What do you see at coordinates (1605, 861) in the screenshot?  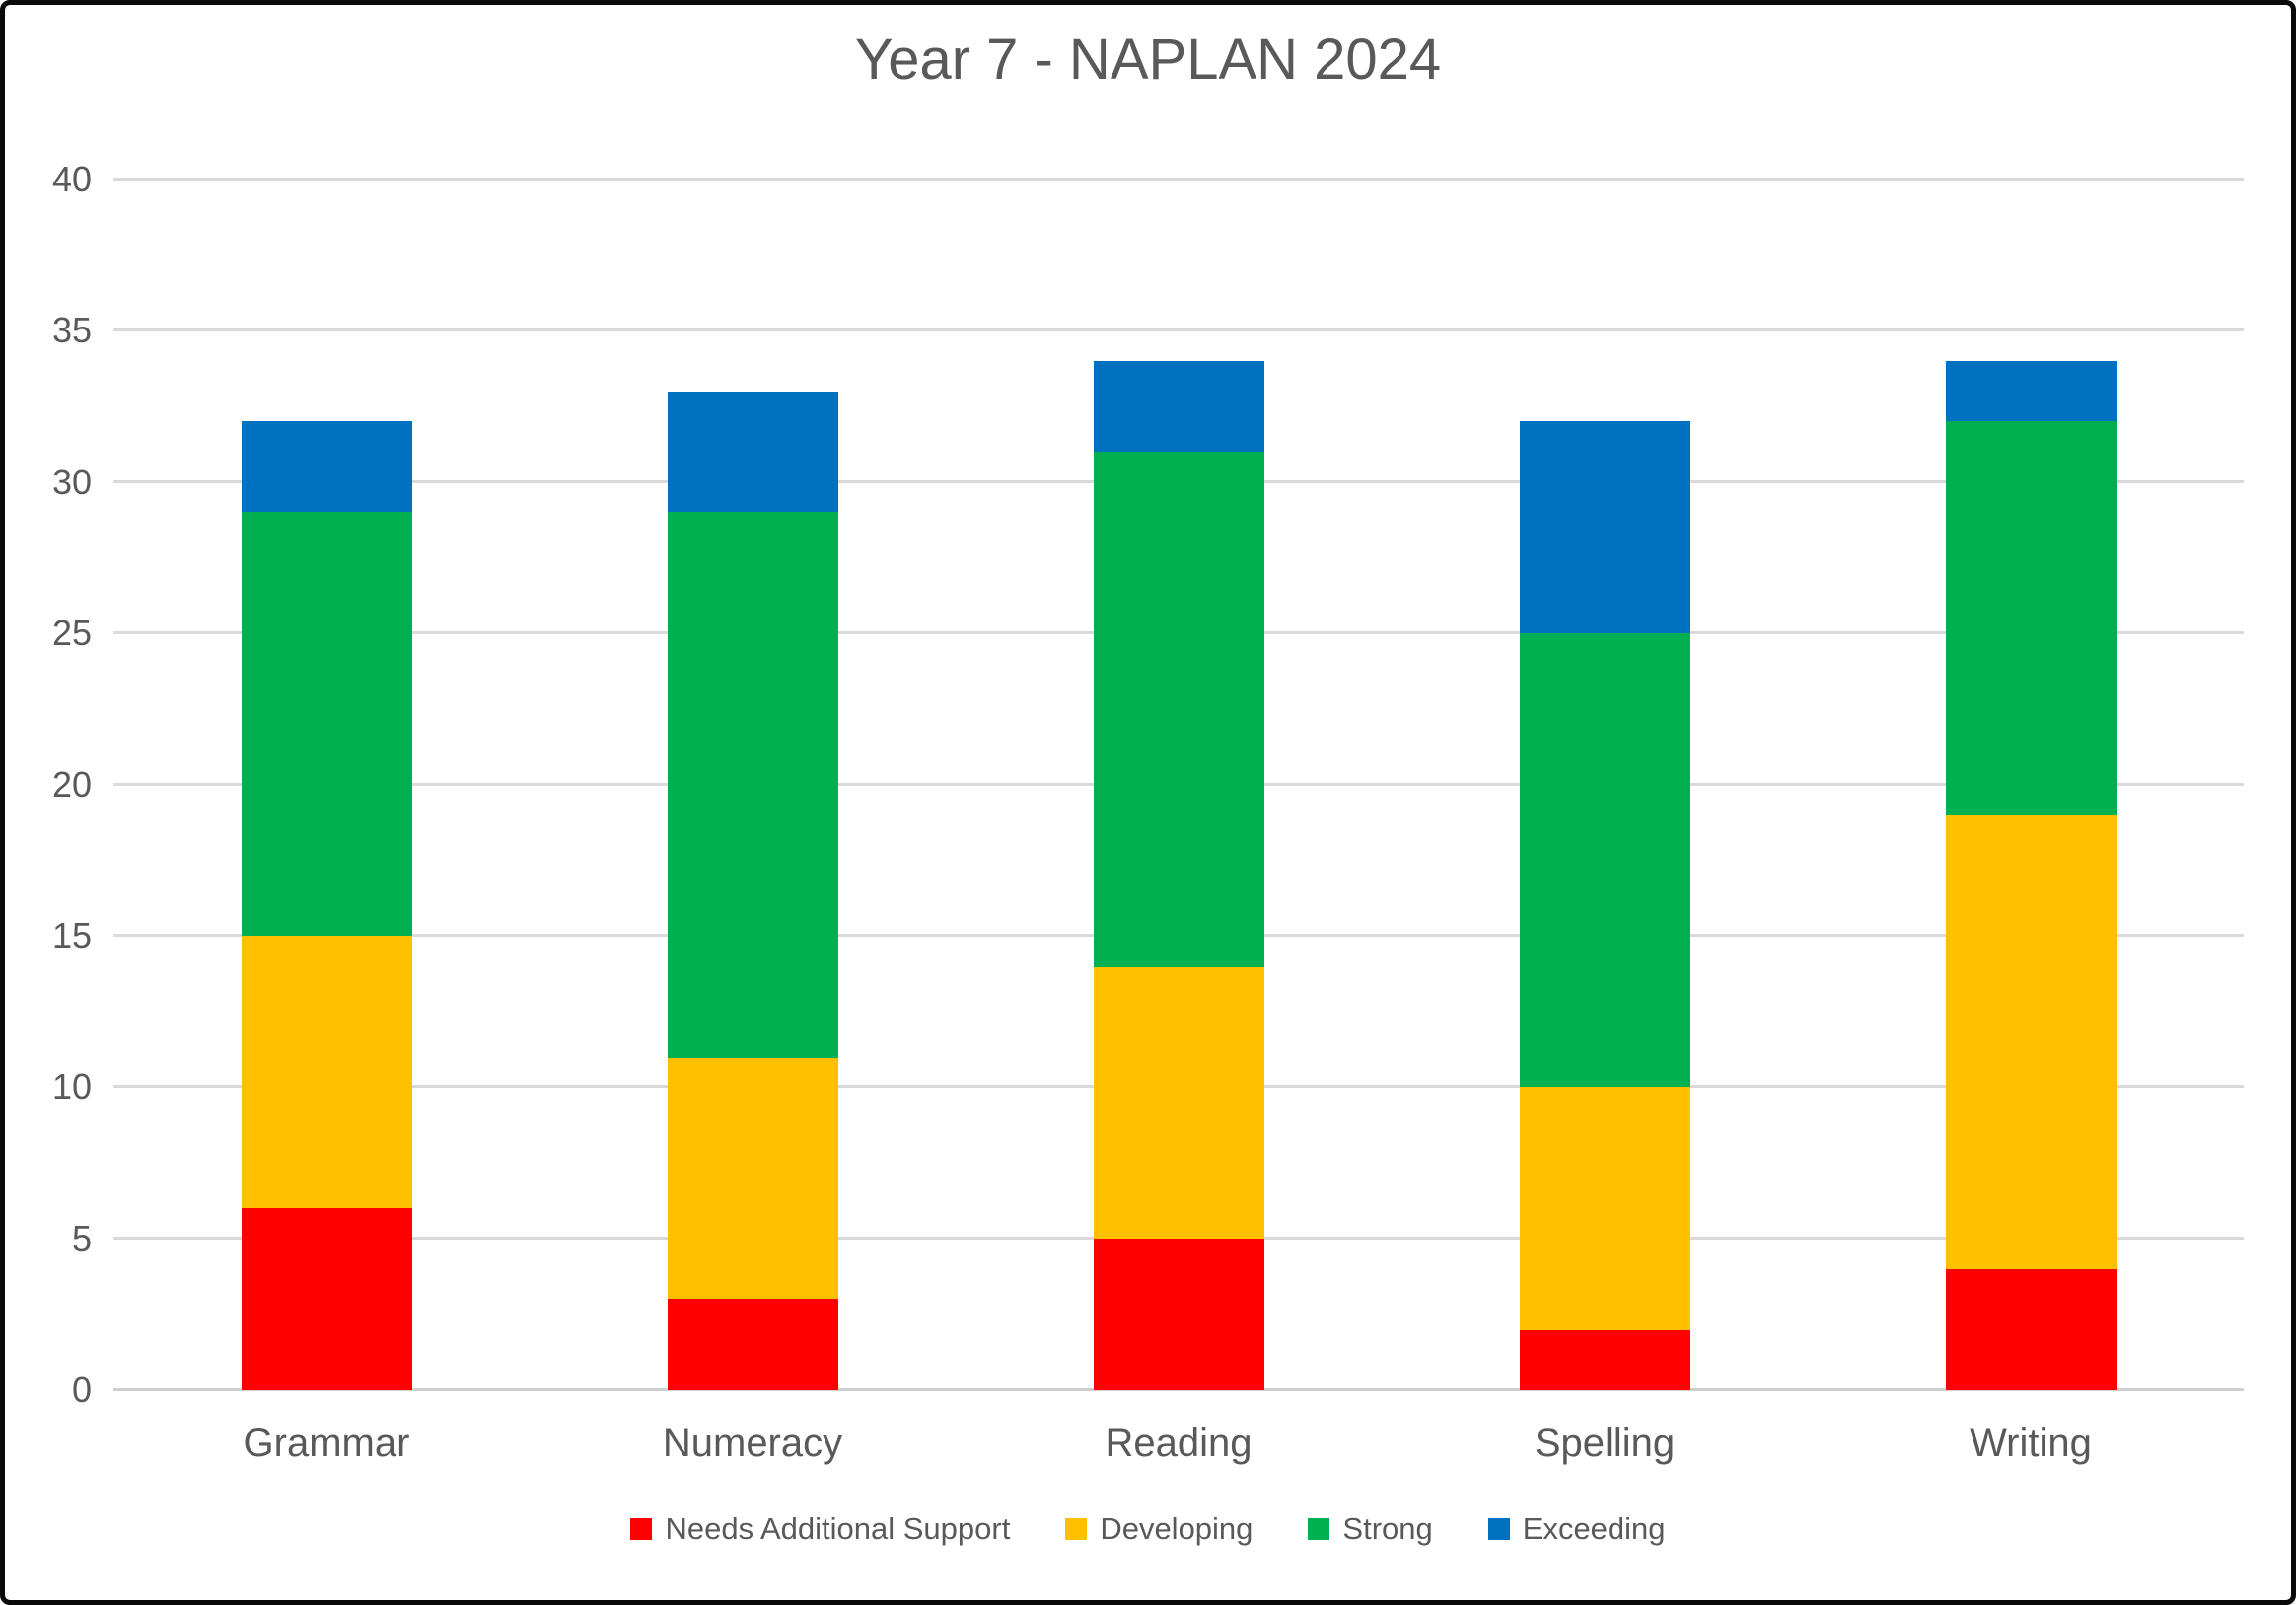 I see `bar-spelling-segment-strong` at bounding box center [1605, 861].